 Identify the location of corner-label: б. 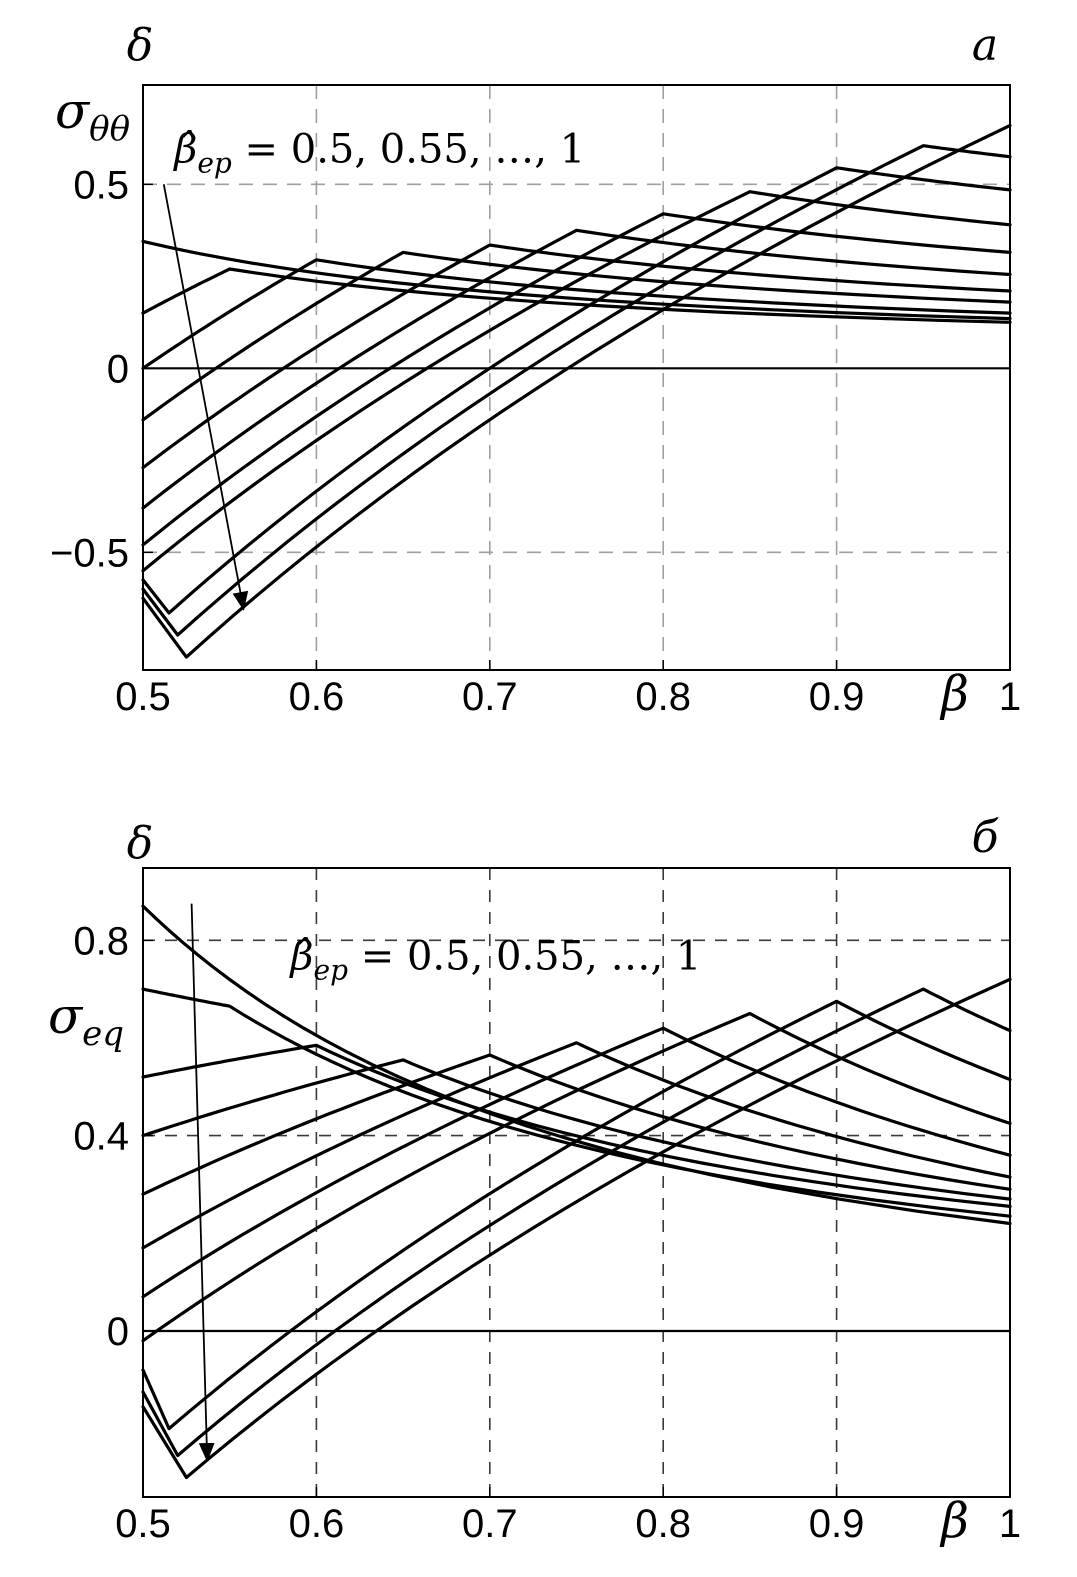
(985, 837).